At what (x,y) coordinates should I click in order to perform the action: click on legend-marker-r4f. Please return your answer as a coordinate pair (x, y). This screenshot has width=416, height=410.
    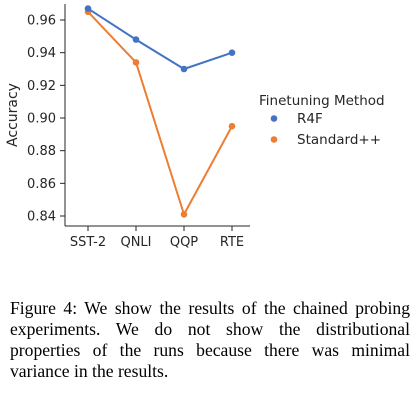
    Looking at the image, I should click on (274, 118).